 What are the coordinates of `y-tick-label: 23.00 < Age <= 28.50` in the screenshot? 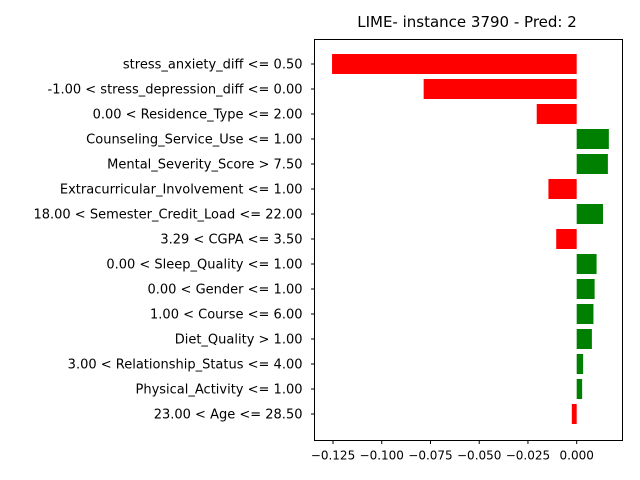 It's located at (228, 415).